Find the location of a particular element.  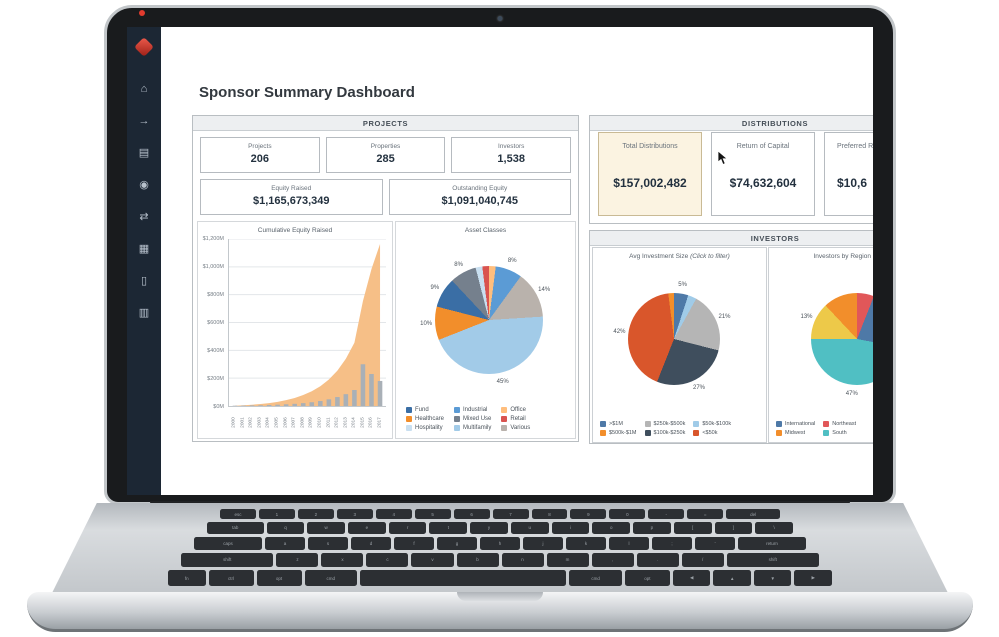

key-shift: shift is located at coordinates (227, 559).